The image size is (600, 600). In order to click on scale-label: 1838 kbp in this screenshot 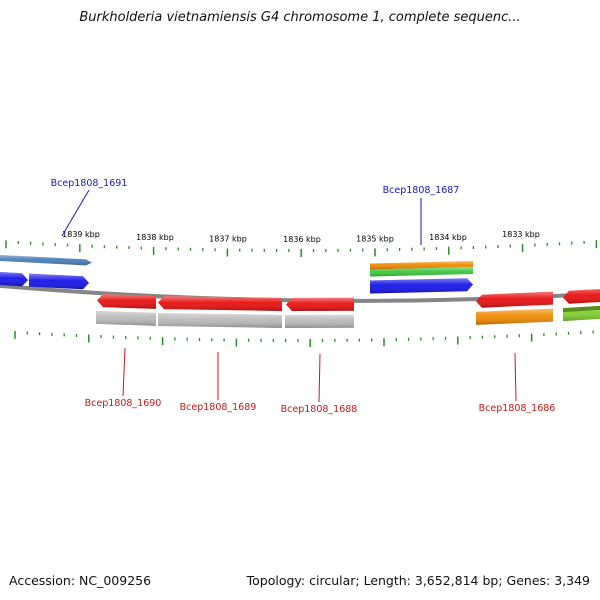, I will do `click(155, 237)`.